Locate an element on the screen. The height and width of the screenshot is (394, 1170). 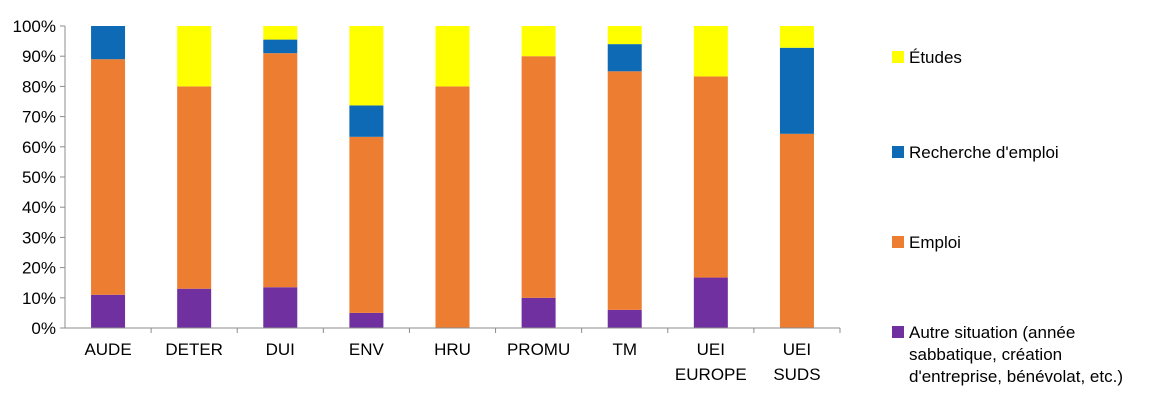
x-tick-label: ENV is located at coordinates (367, 349).